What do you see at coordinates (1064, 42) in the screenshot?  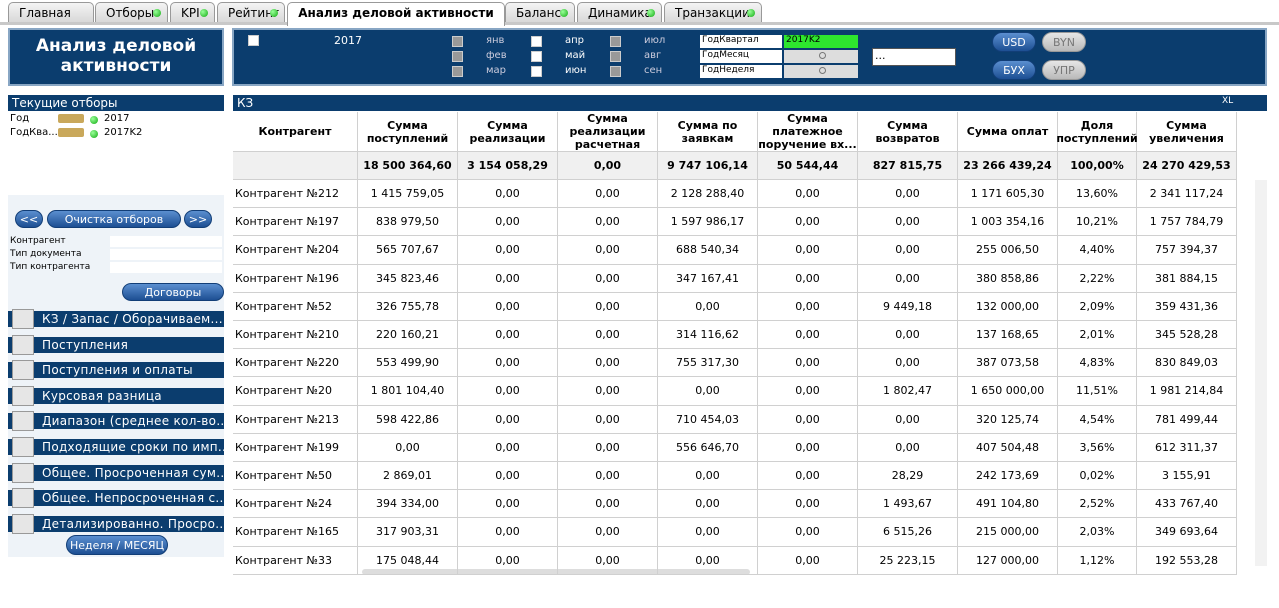 I see `currency-button: BYN` at bounding box center [1064, 42].